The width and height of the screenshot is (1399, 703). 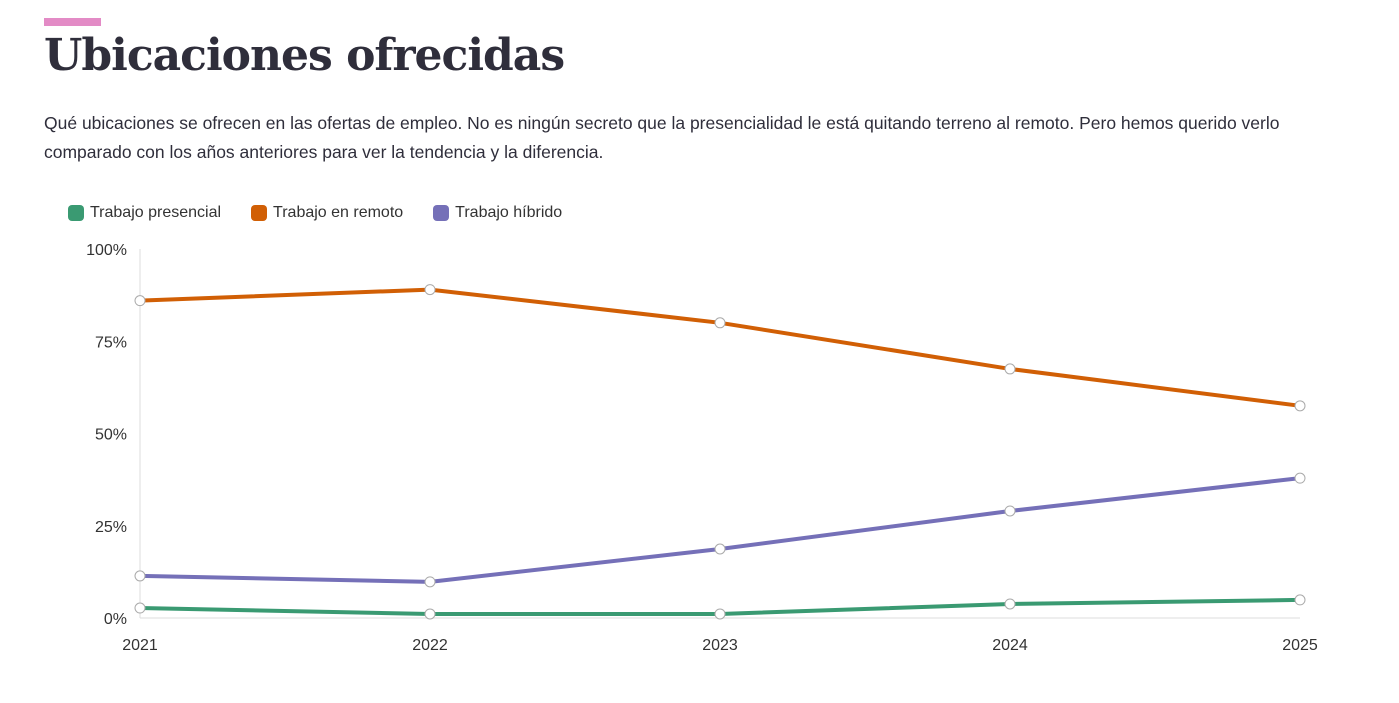 I want to click on legend-item: Trabajo híbrido, so click(x=497, y=213).